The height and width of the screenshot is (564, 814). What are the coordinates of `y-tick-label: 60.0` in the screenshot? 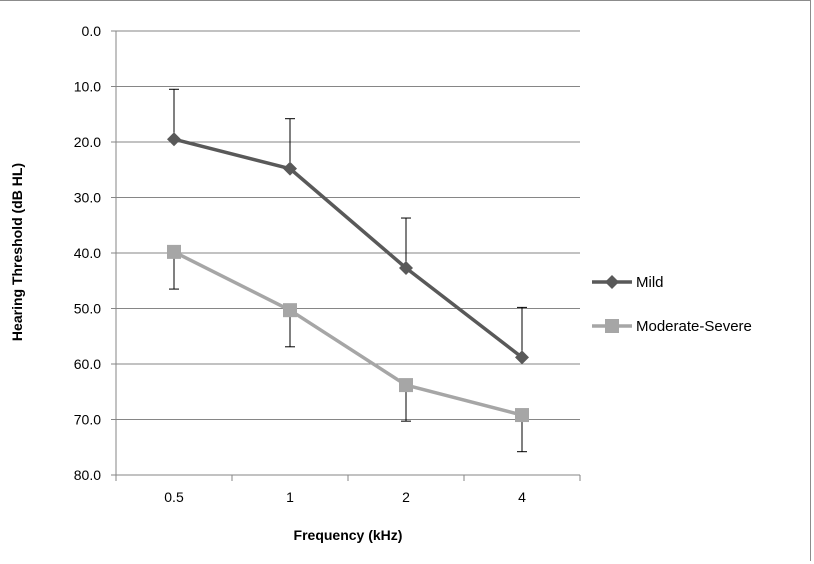 It's located at (87, 364).